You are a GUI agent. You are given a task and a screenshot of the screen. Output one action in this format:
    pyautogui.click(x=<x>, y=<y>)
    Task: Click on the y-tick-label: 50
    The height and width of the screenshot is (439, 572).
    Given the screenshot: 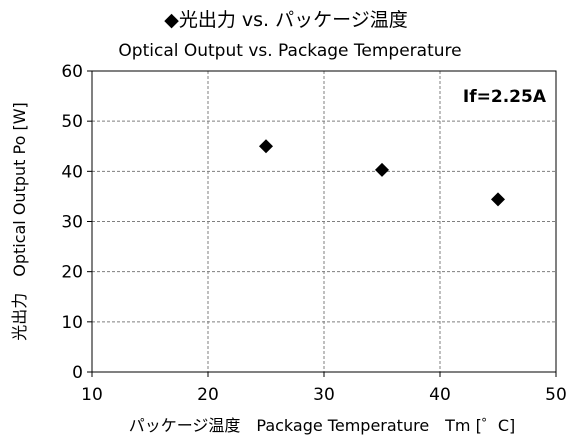 What is the action you would take?
    pyautogui.click(x=72, y=122)
    